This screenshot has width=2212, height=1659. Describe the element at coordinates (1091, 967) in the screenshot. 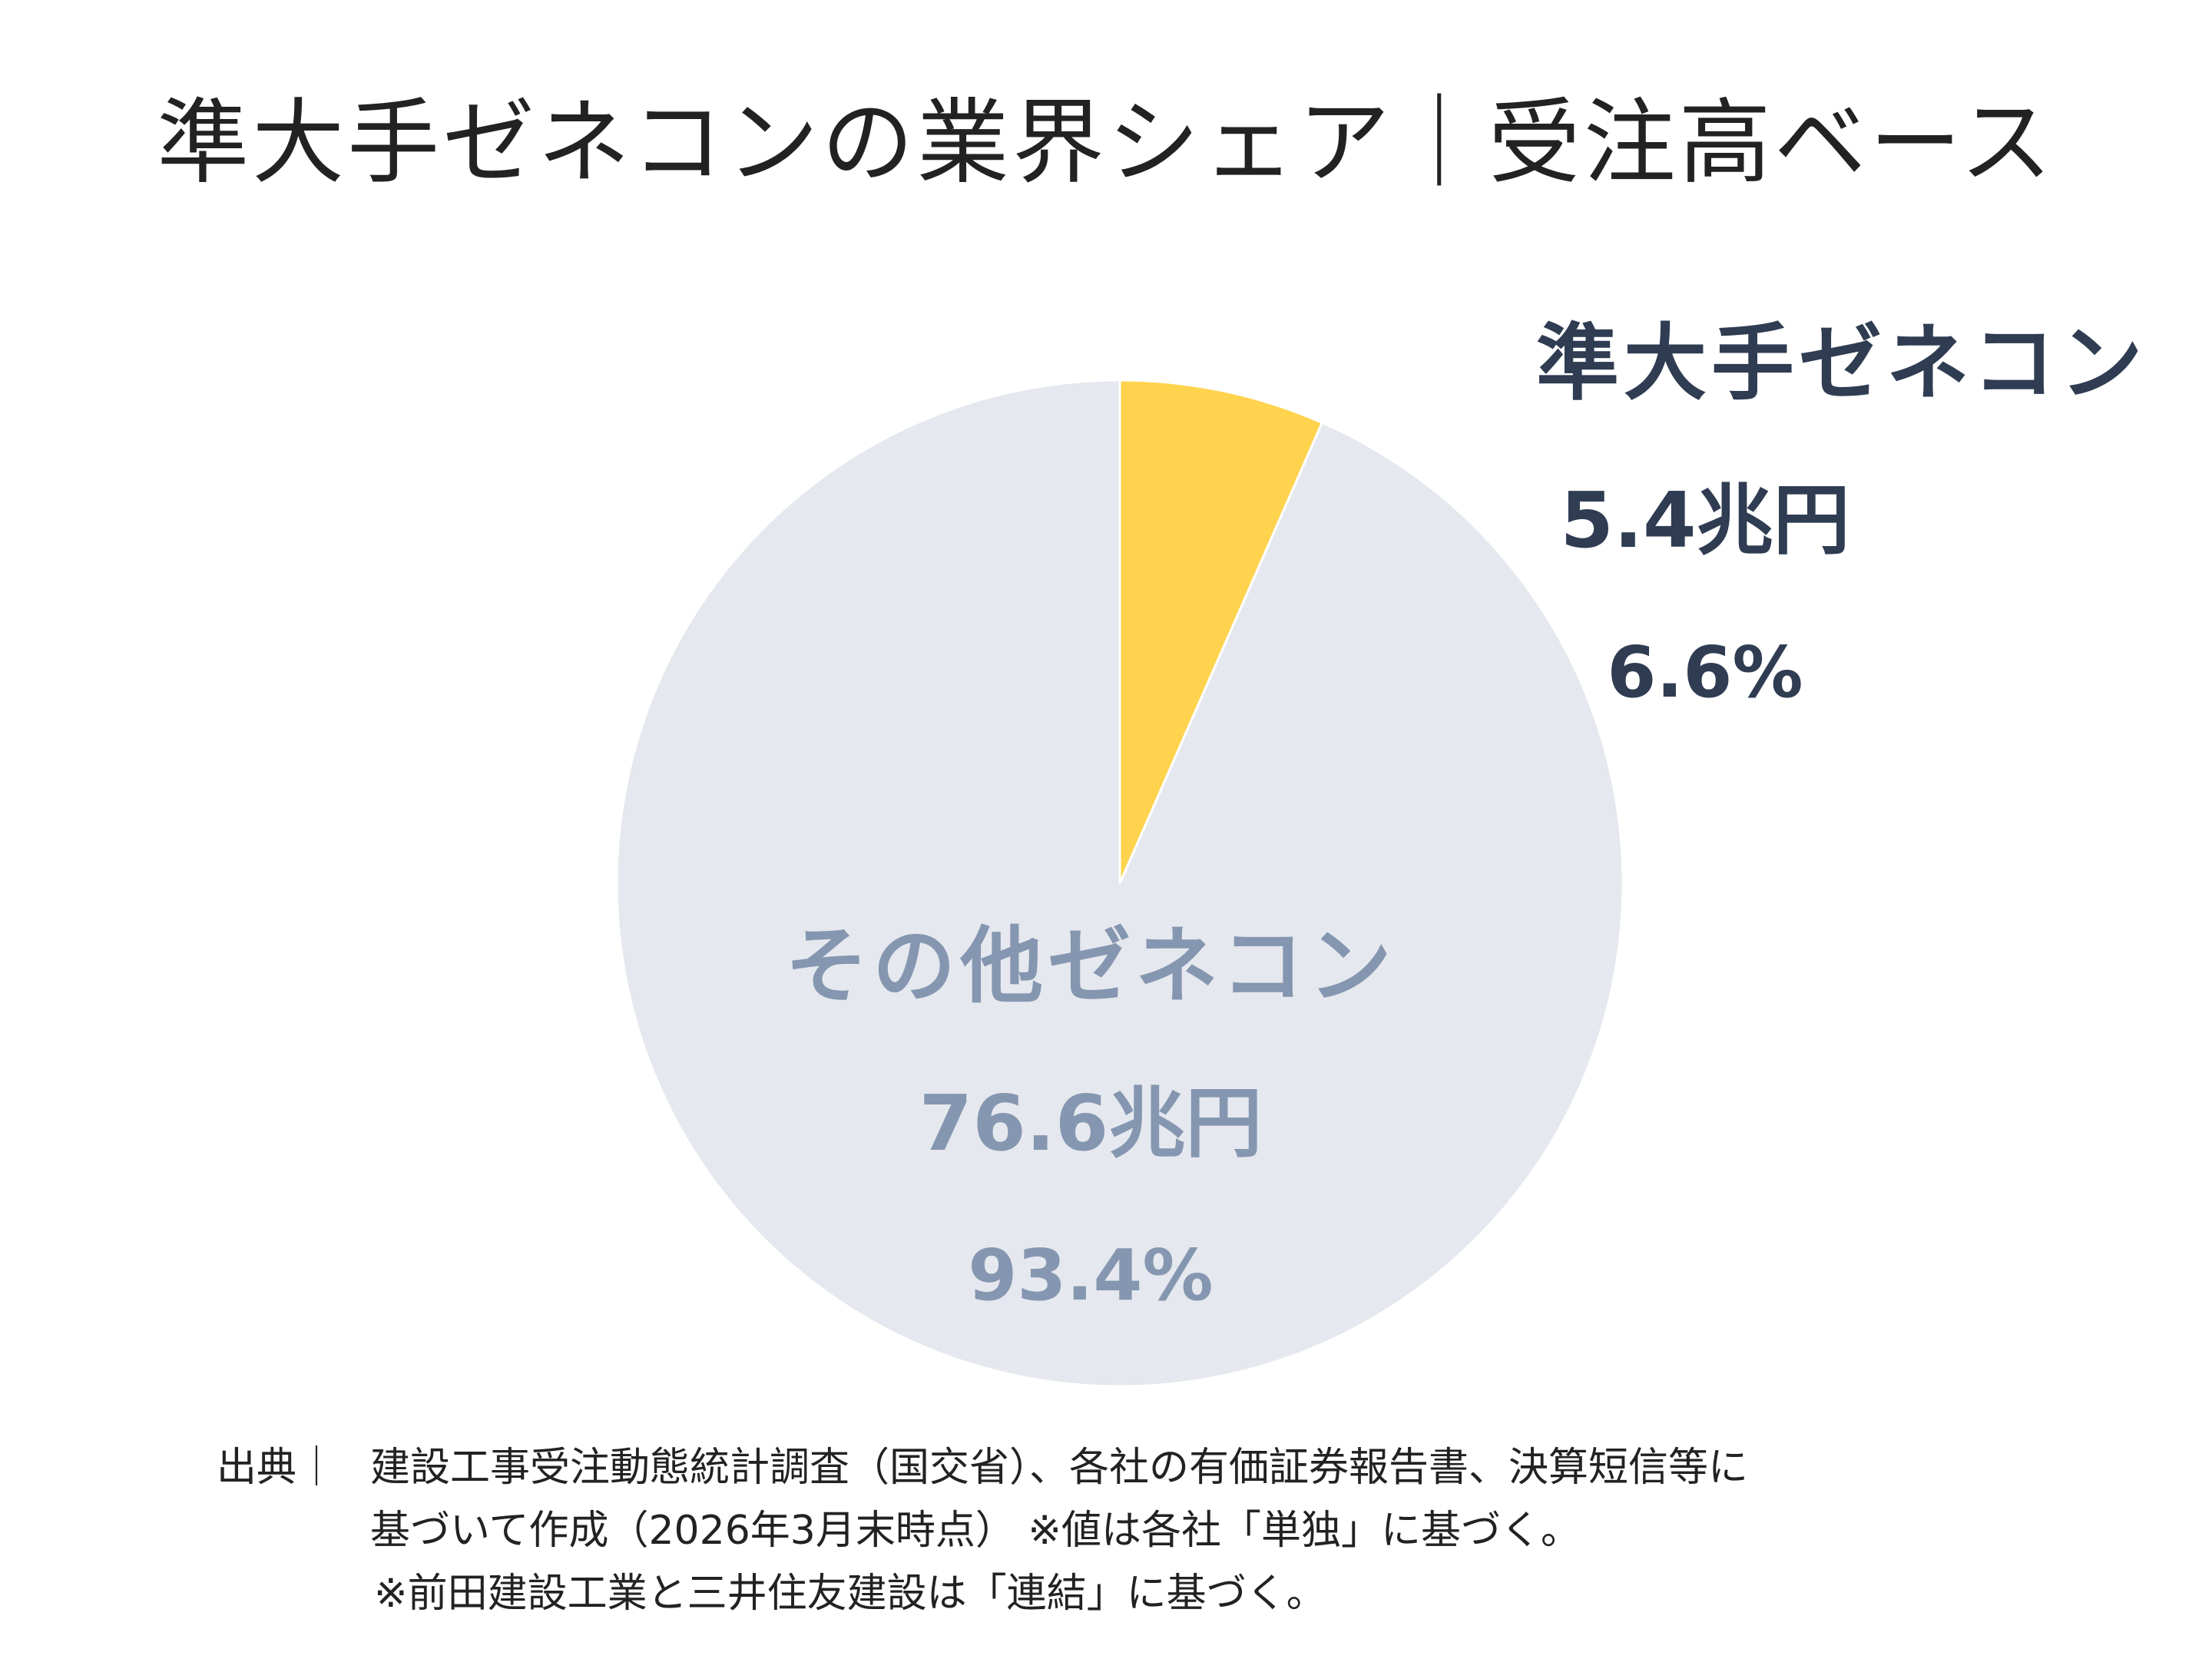

I see `slice-name-other: その他ゼネコン` at that location.